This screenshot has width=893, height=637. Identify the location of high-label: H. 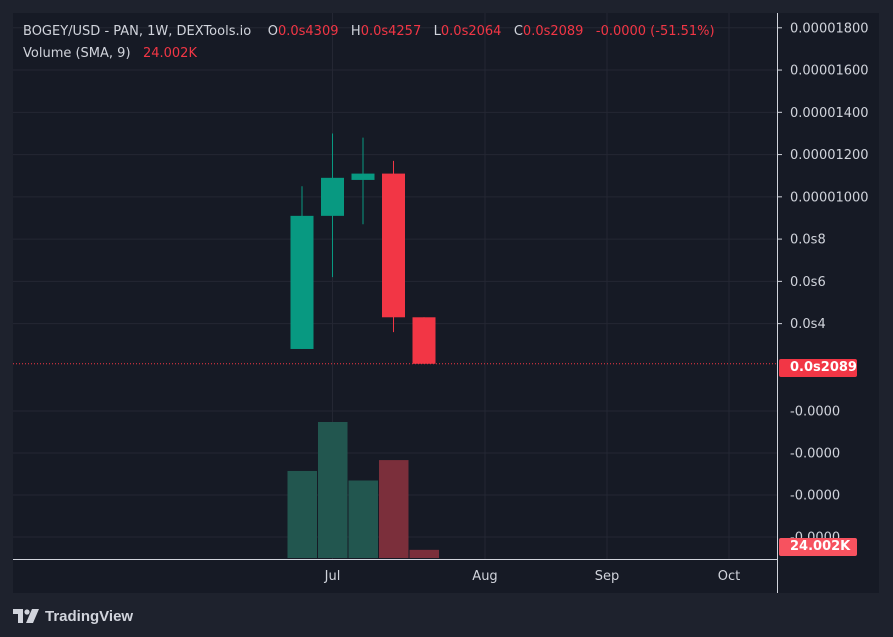
(355, 31).